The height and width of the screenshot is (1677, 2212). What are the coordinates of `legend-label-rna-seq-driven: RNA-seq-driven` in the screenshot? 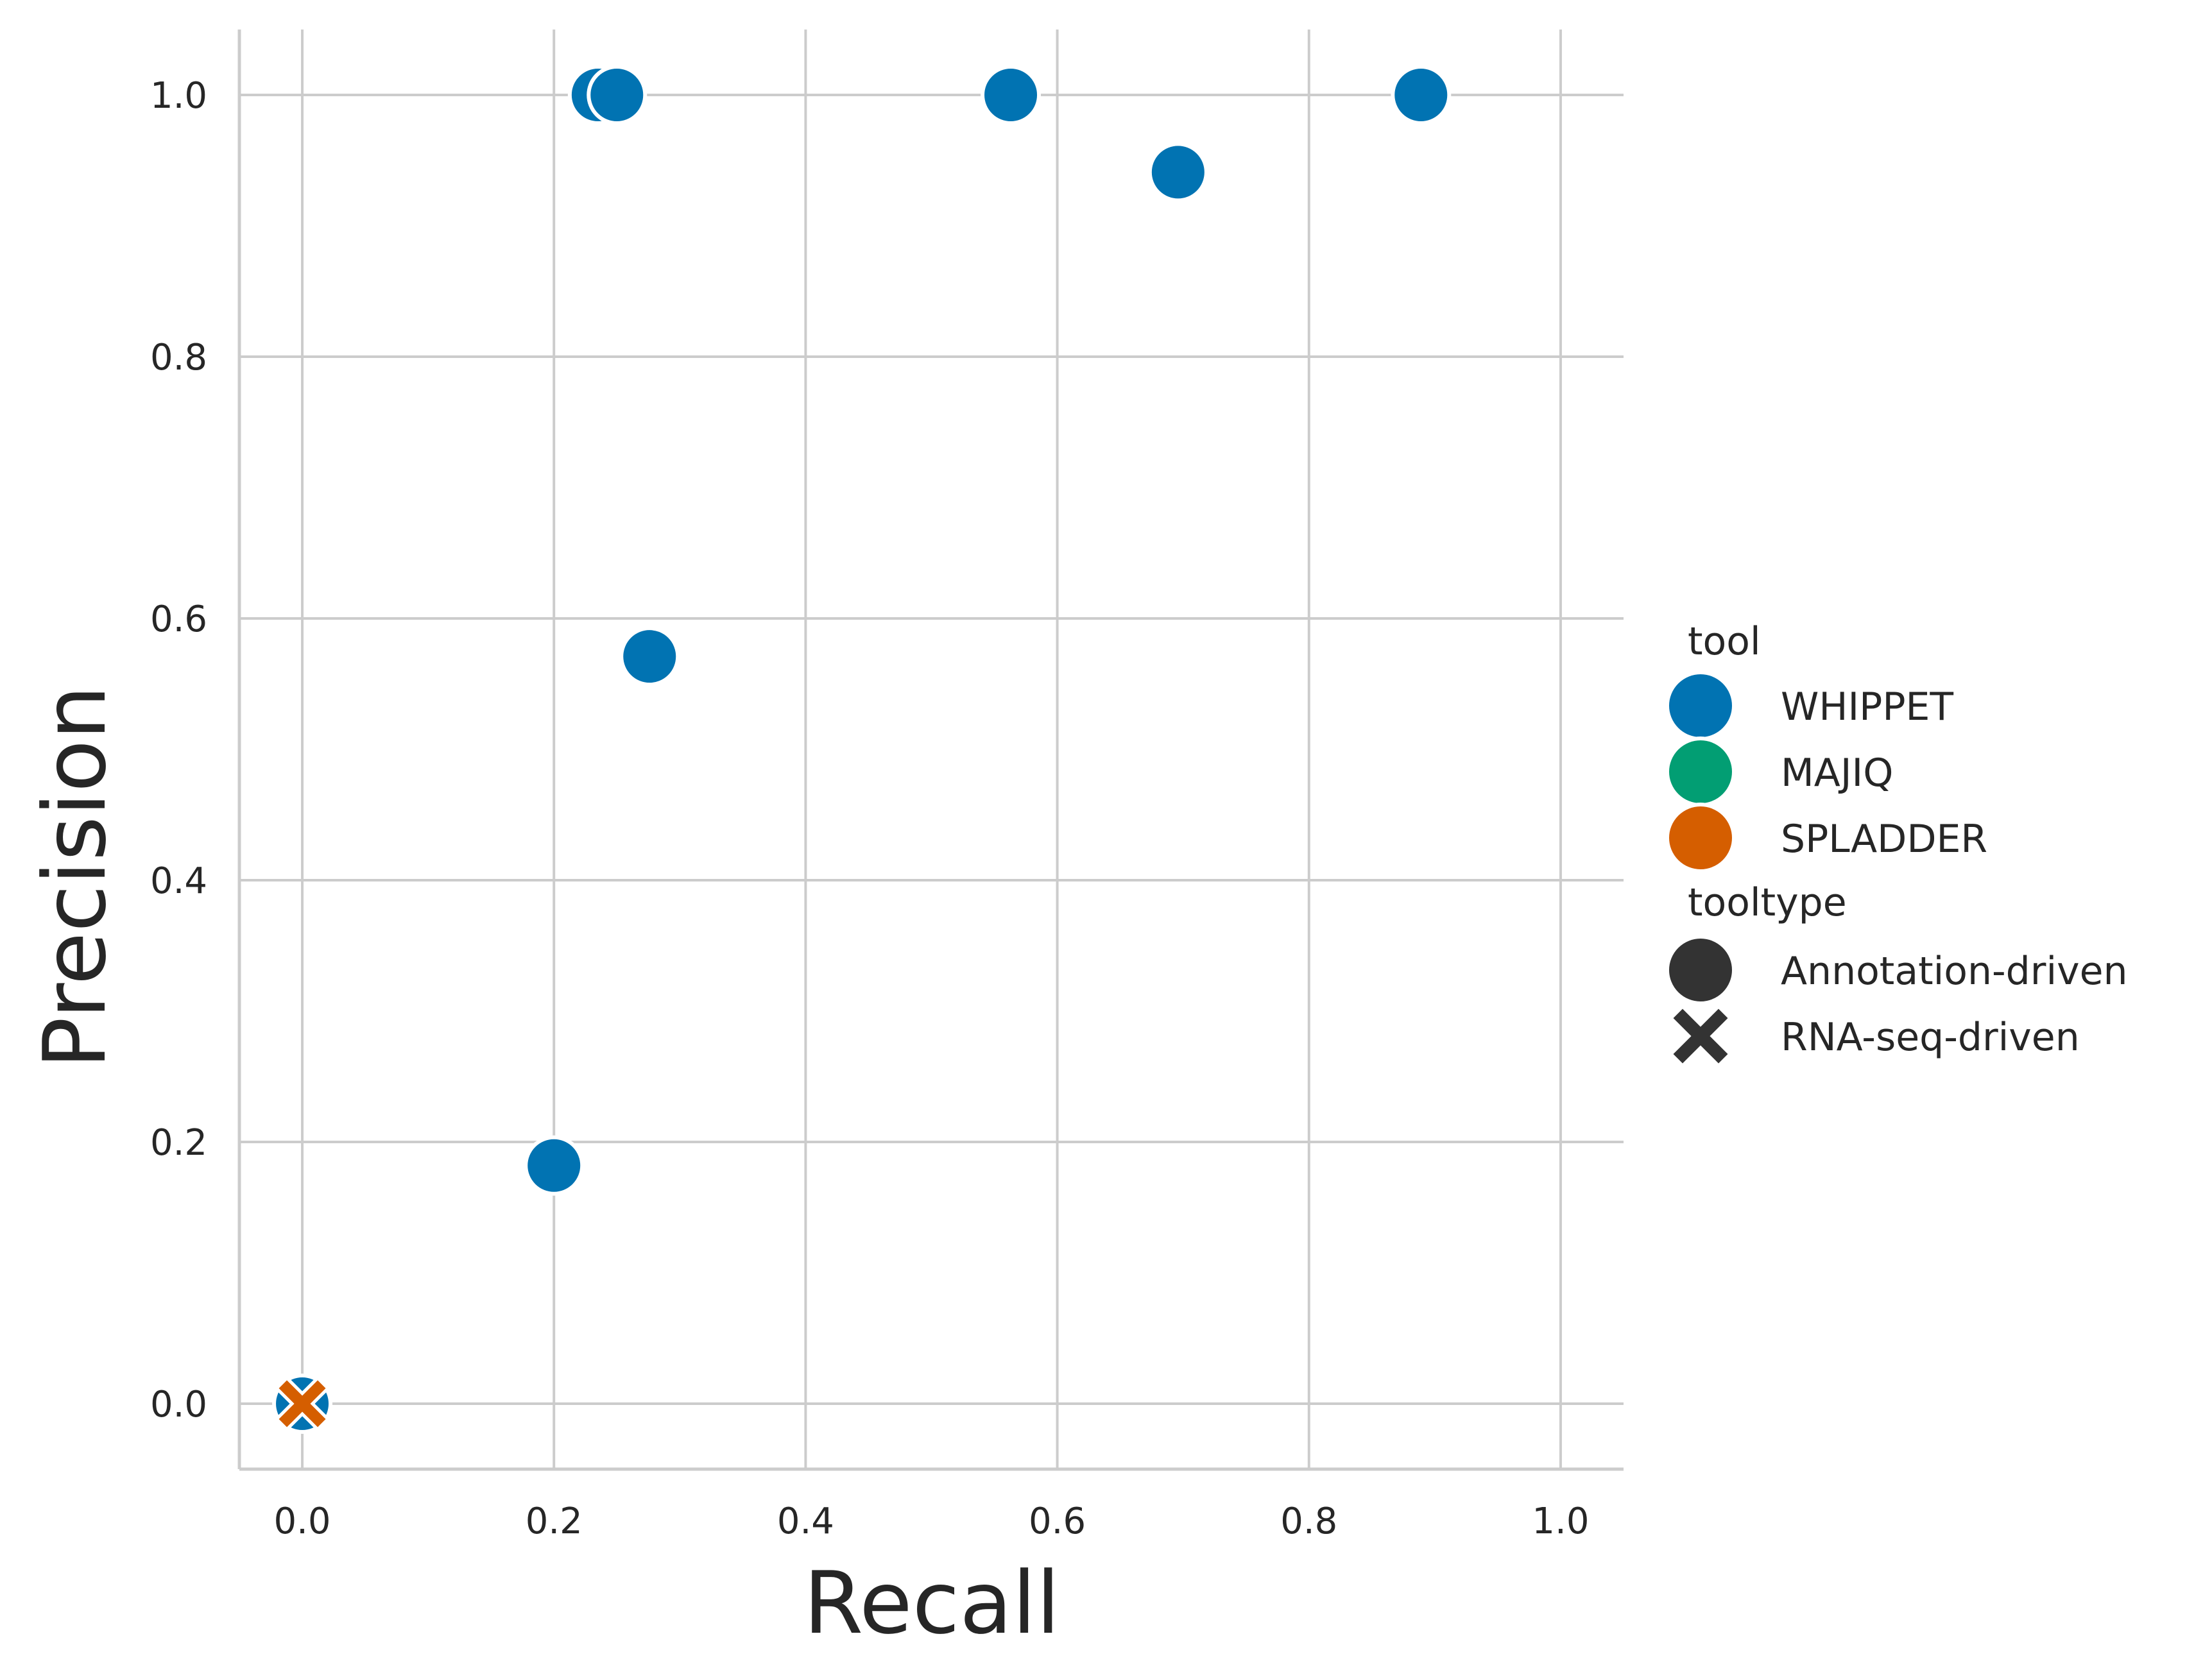 It's located at (1930, 1037).